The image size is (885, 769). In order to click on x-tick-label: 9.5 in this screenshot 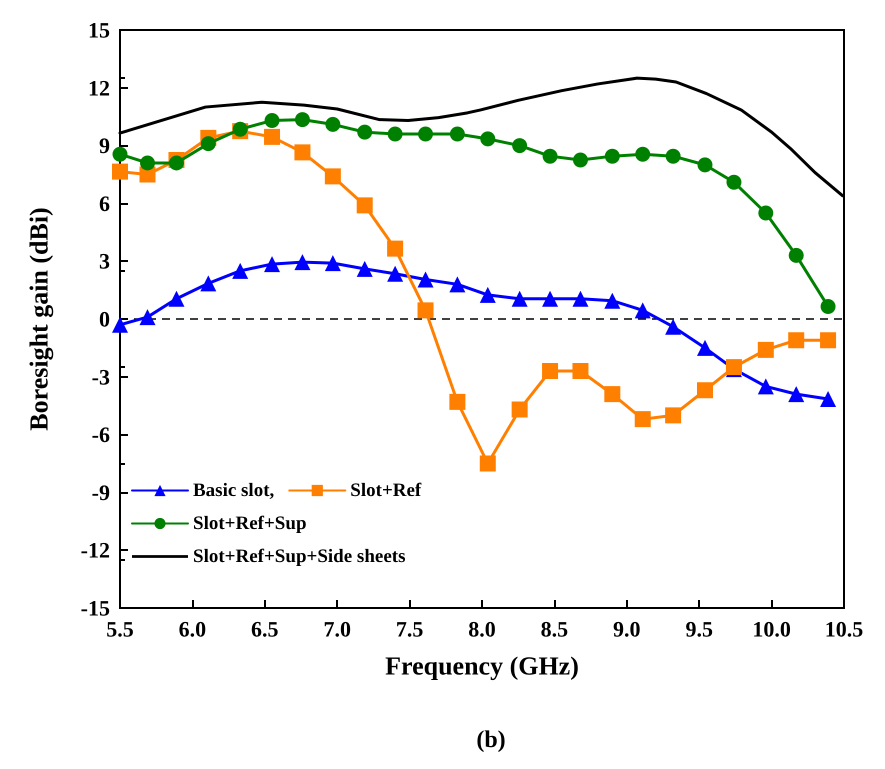, I will do `click(699, 629)`.